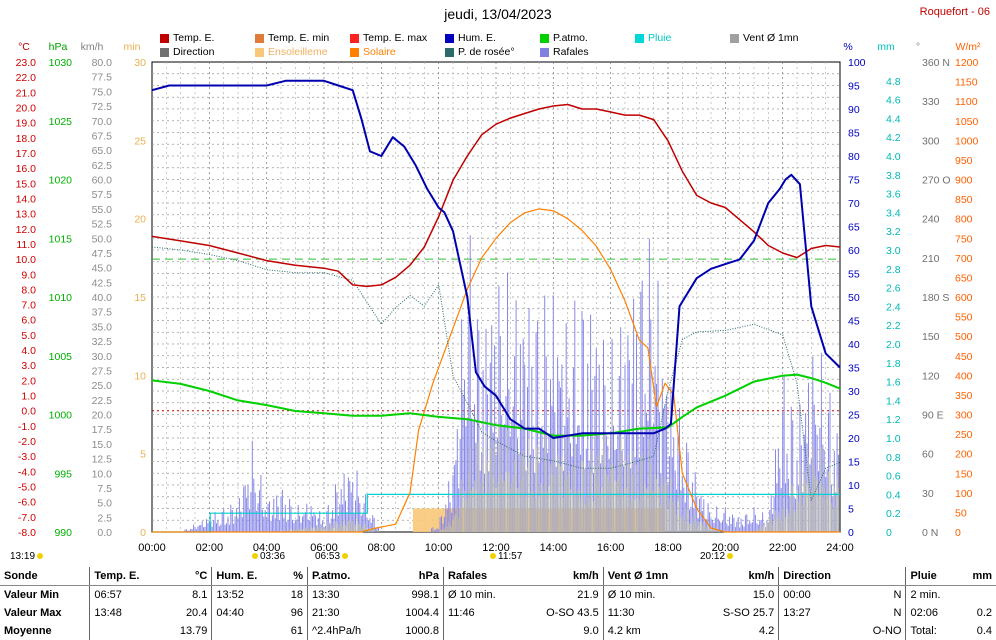  I want to click on solar-tick-label: 950, so click(964, 161).